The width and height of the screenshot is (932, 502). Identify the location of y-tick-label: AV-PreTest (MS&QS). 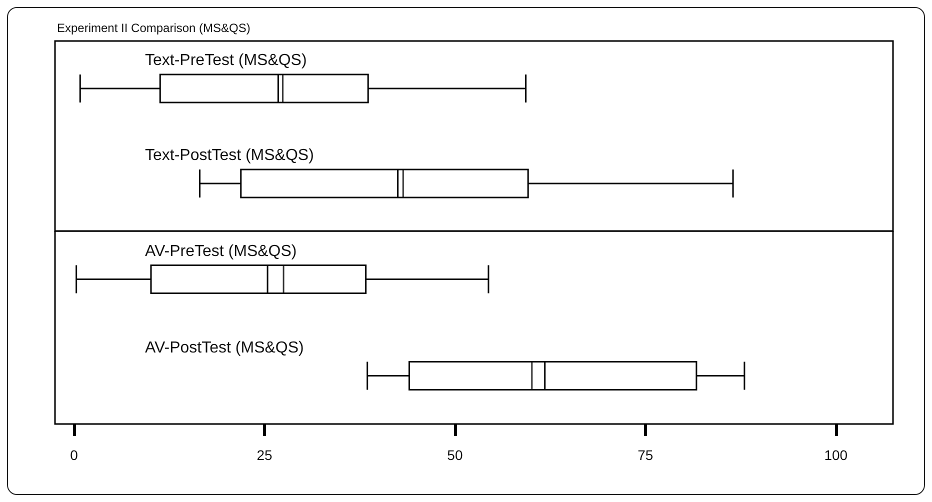
(221, 251).